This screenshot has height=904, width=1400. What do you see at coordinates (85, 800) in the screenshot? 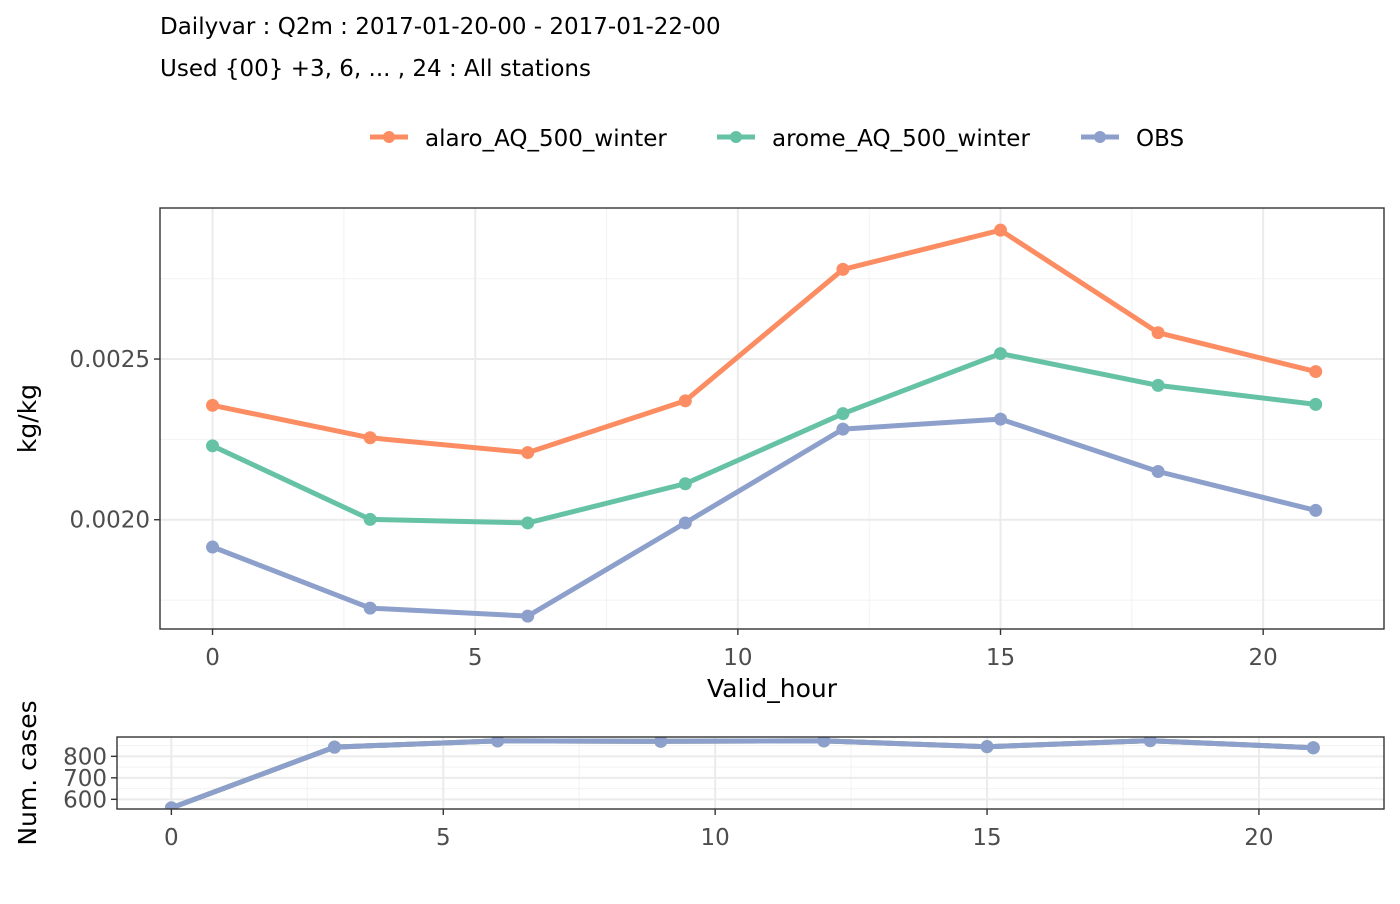
I see `y-tick-label: 600` at bounding box center [85, 800].